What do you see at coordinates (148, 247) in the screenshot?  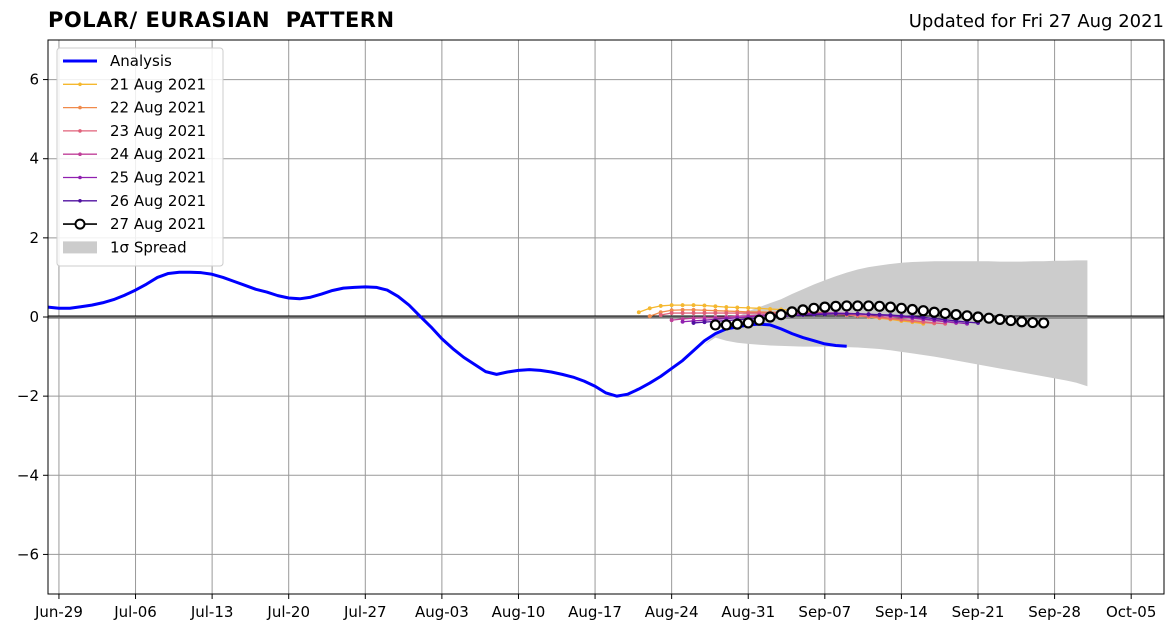 I see `legend-label: 1σ Spread` at bounding box center [148, 247].